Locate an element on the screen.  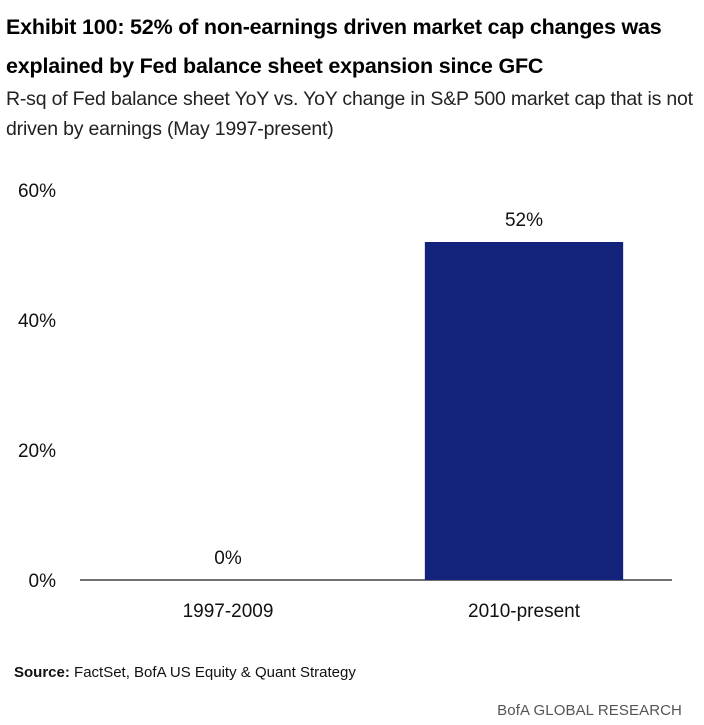
source-text: FactSet, BofA US Equity & Quant Strategy is located at coordinates (212, 672).